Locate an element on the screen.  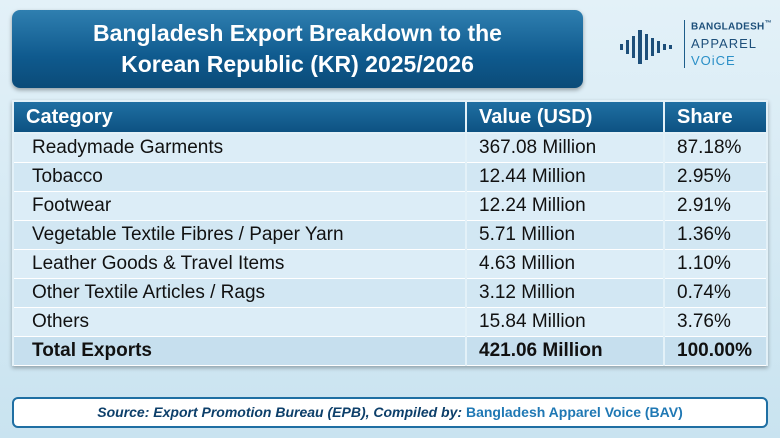
table-cell: 3.12 Million is located at coordinates (565, 293).